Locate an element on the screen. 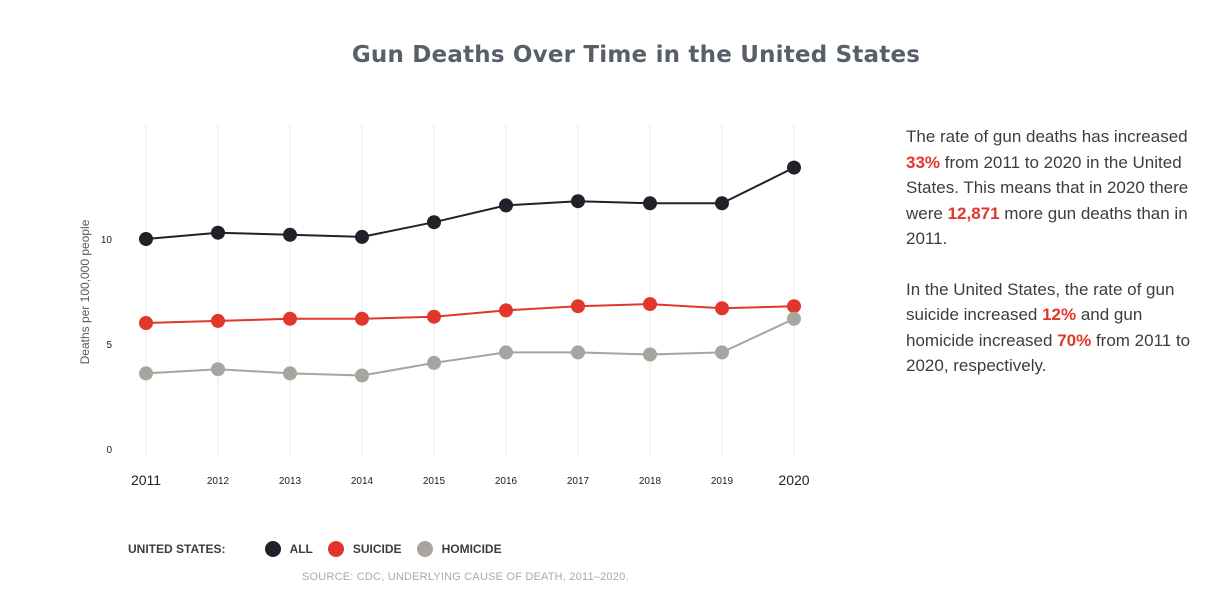  legend-item-homicide: HOMICIDE is located at coordinates (459, 549).